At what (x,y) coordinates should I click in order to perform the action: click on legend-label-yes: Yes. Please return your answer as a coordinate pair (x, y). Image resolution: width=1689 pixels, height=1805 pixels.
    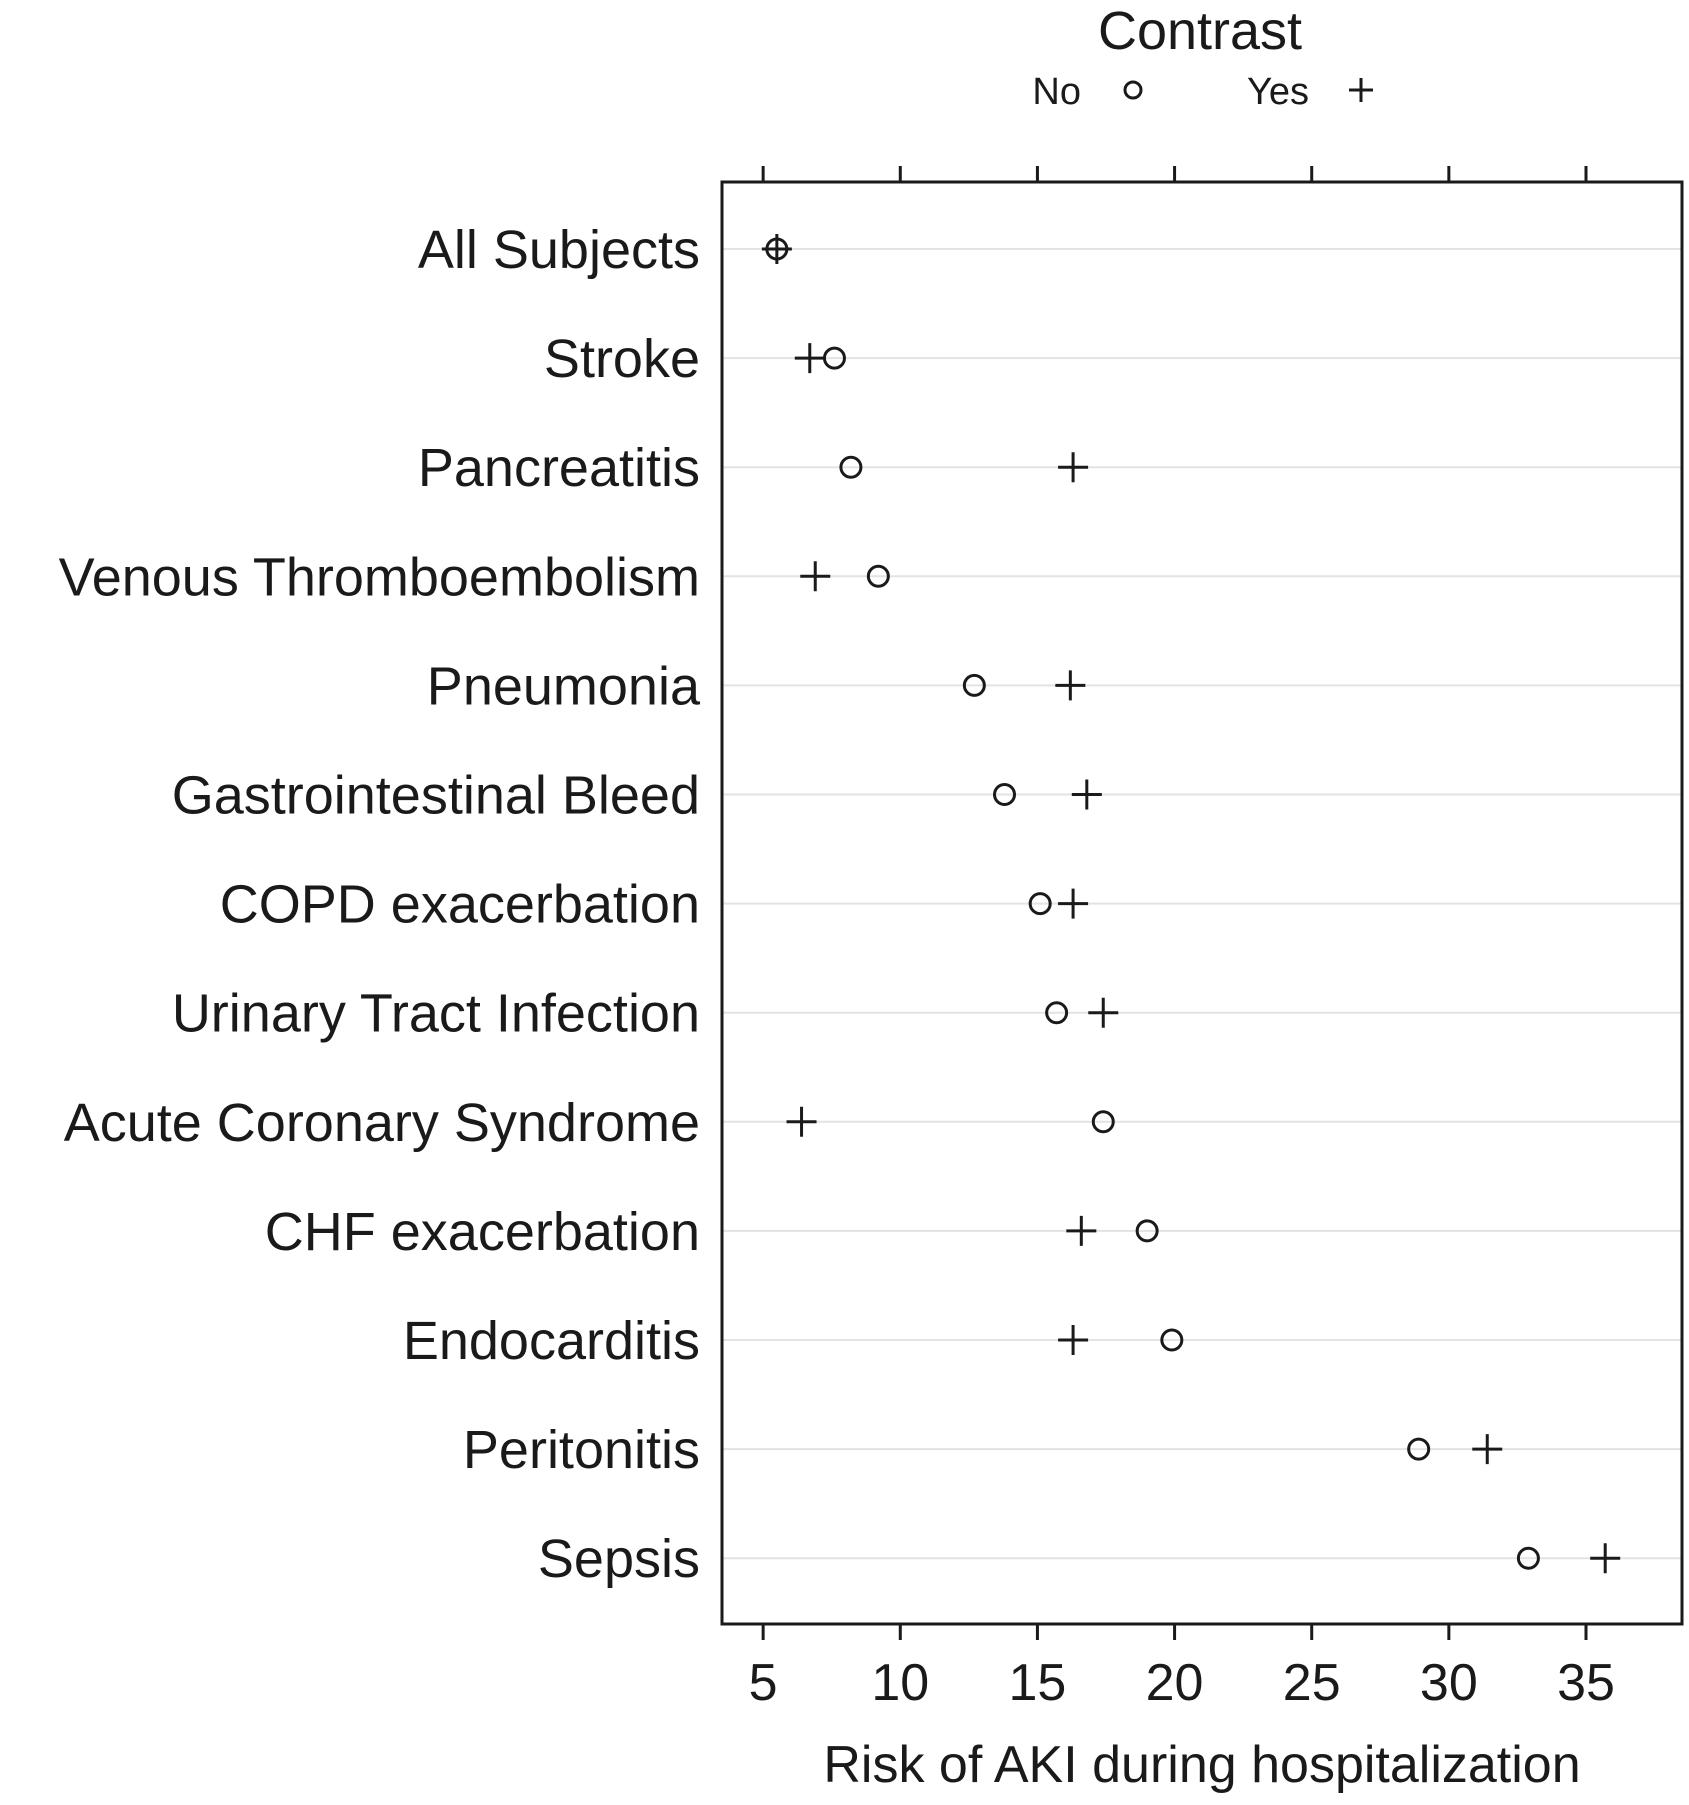
    Looking at the image, I should click on (1278, 92).